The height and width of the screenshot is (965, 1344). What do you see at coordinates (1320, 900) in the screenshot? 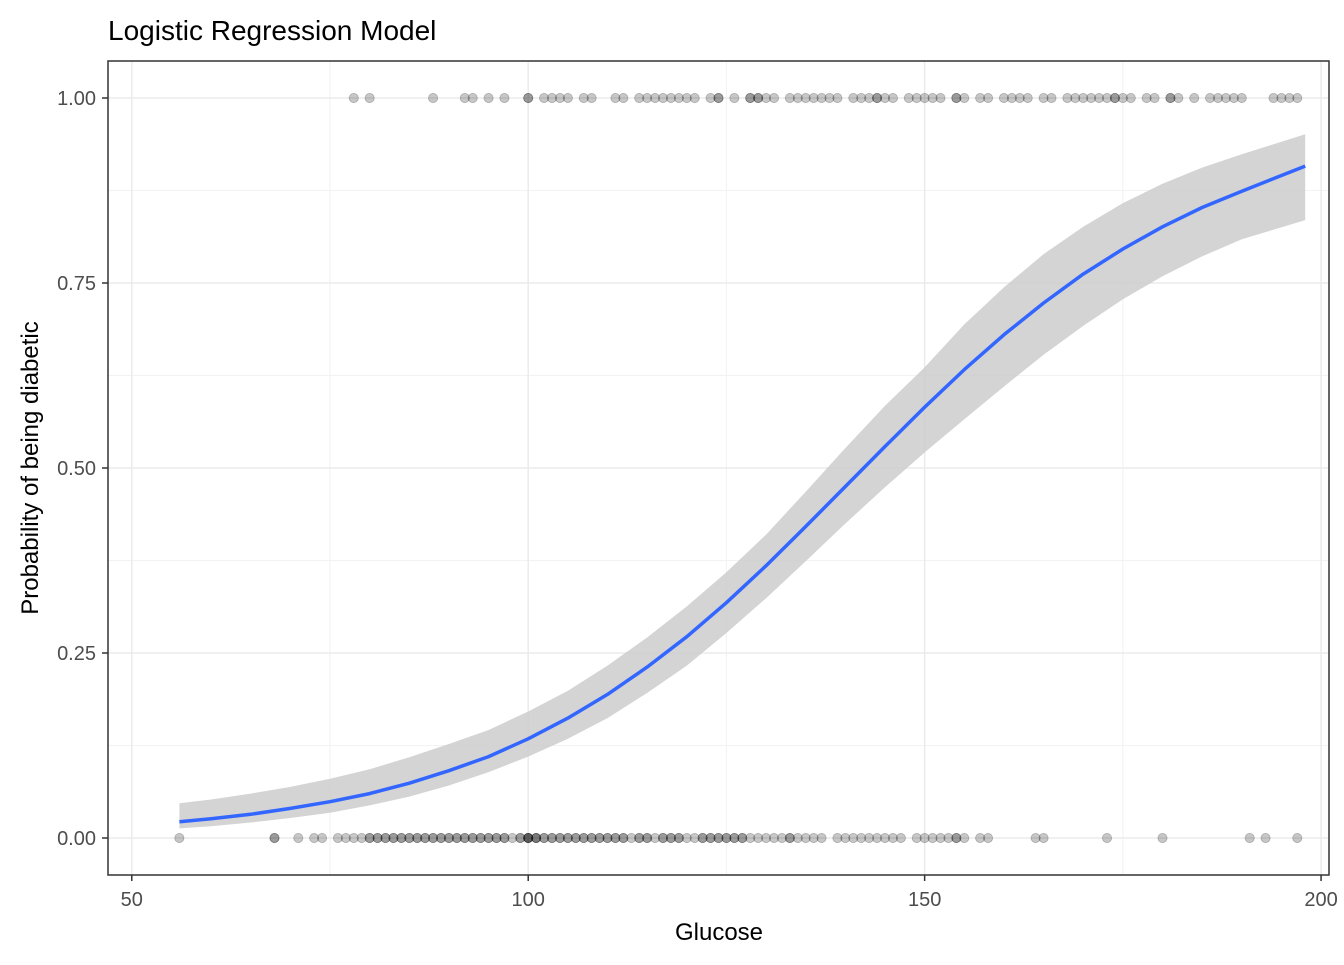
I see `x-tick-label: 200` at bounding box center [1320, 900].